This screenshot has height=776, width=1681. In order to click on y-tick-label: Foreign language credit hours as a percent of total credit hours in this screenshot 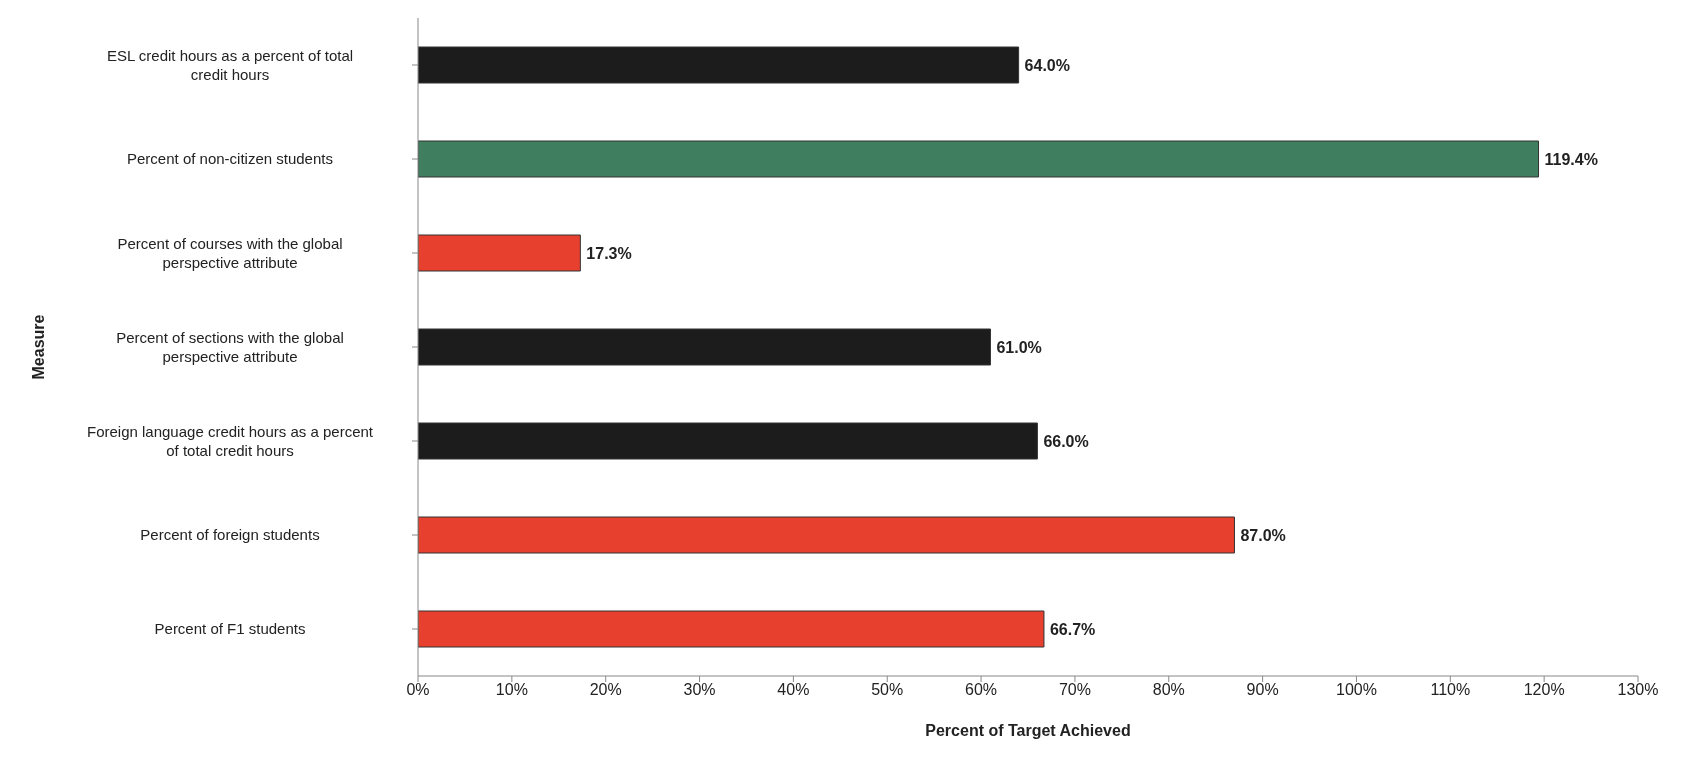, I will do `click(230, 440)`.